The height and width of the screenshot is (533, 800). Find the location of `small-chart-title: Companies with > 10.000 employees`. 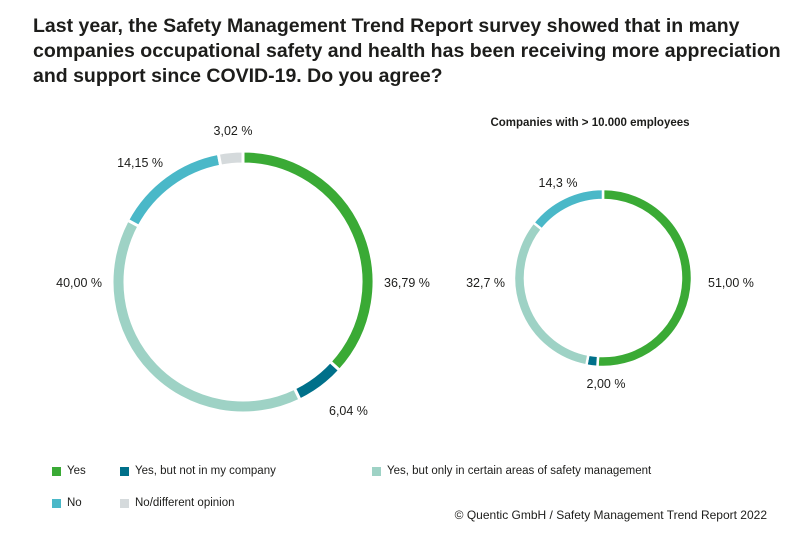

small-chart-title: Companies with > 10.000 employees is located at coordinates (590, 123).